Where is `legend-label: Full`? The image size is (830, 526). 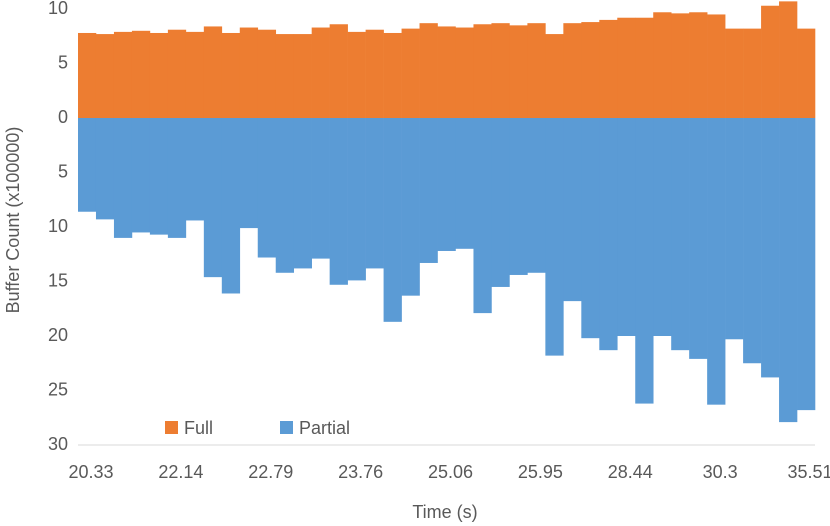
legend-label: Full is located at coordinates (198, 428).